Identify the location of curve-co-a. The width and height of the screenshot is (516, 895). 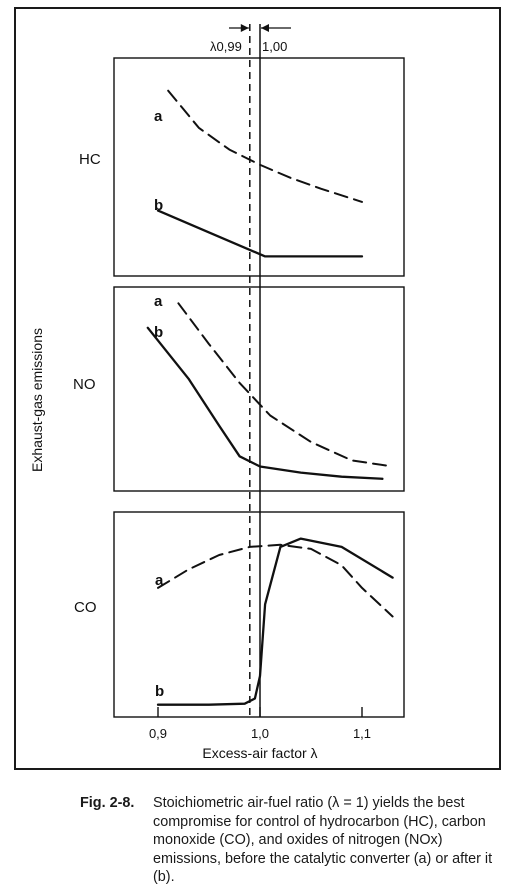
(275, 580).